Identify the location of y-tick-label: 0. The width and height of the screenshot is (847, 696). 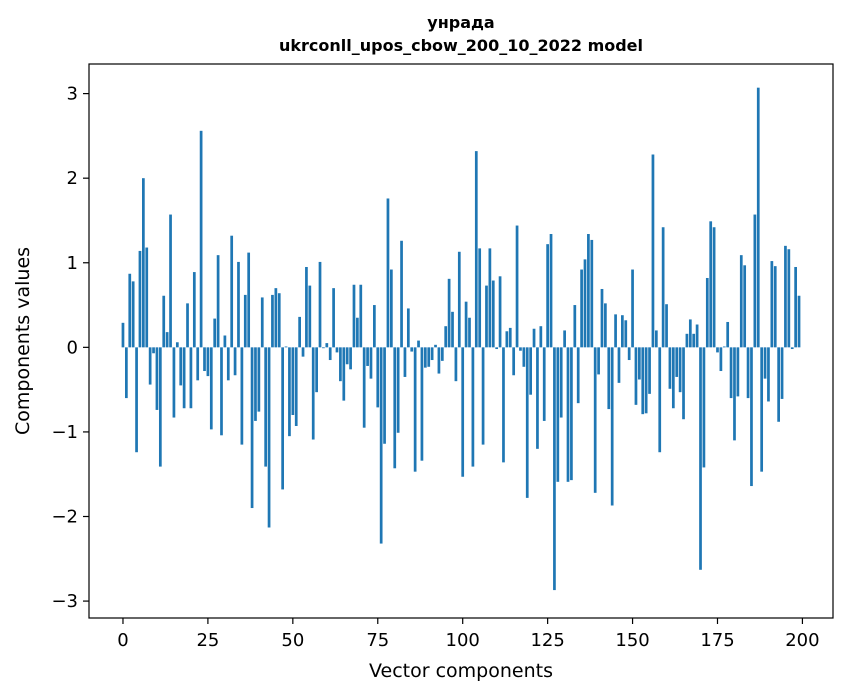
(72, 347).